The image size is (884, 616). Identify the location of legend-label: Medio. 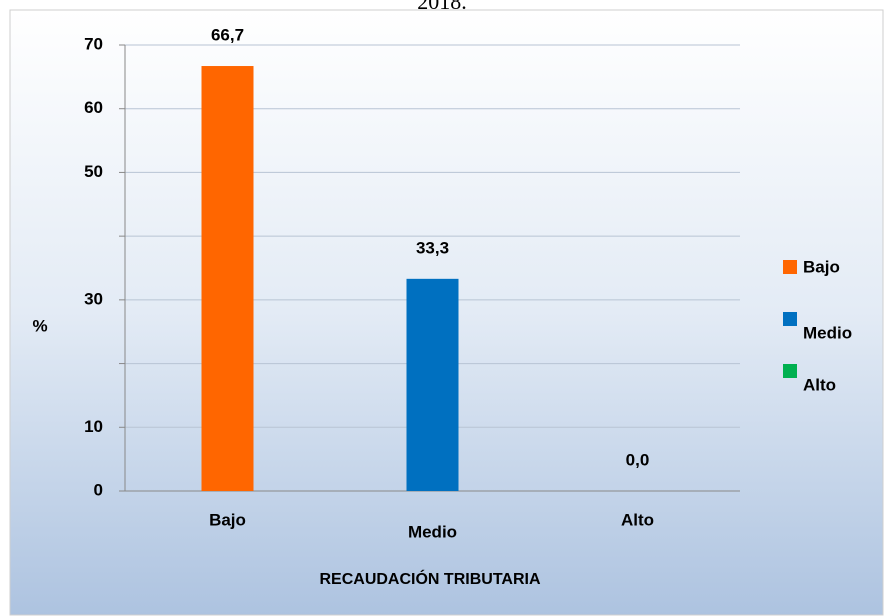
(827, 332).